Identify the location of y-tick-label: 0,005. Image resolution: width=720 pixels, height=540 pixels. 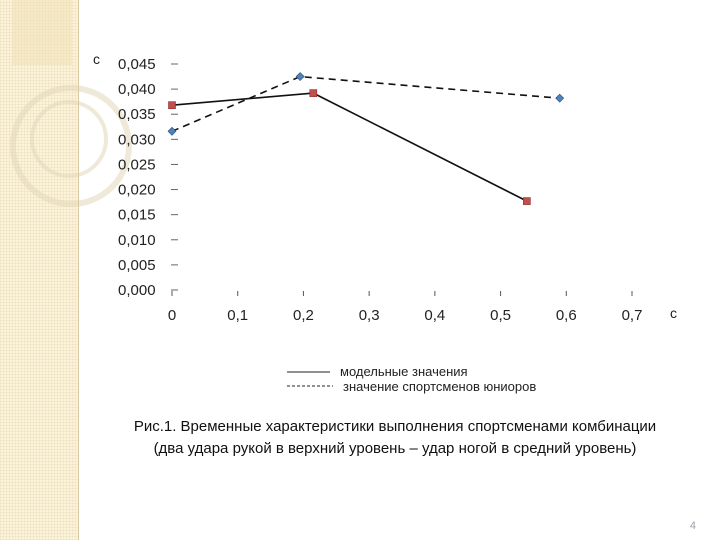
(137, 265).